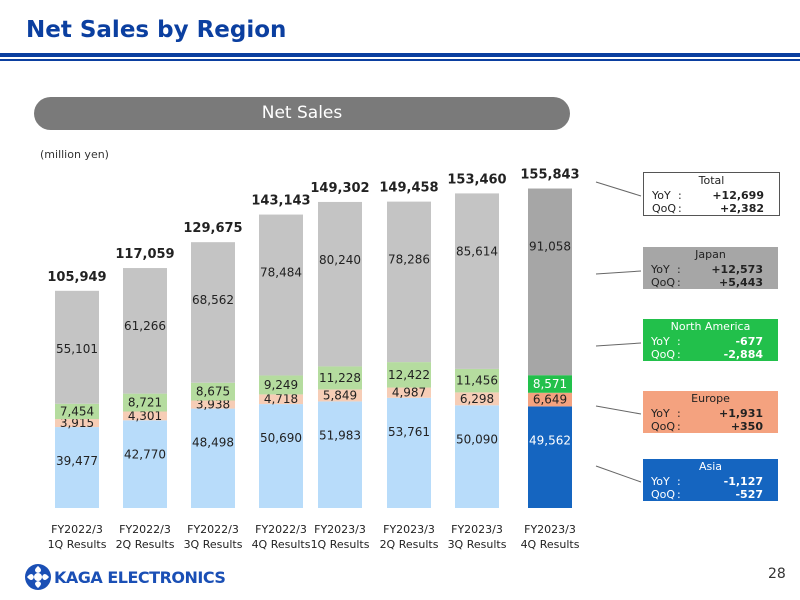 The width and height of the screenshot is (800, 600). I want to click on data-label-japan-4: 78,484, so click(281, 273).